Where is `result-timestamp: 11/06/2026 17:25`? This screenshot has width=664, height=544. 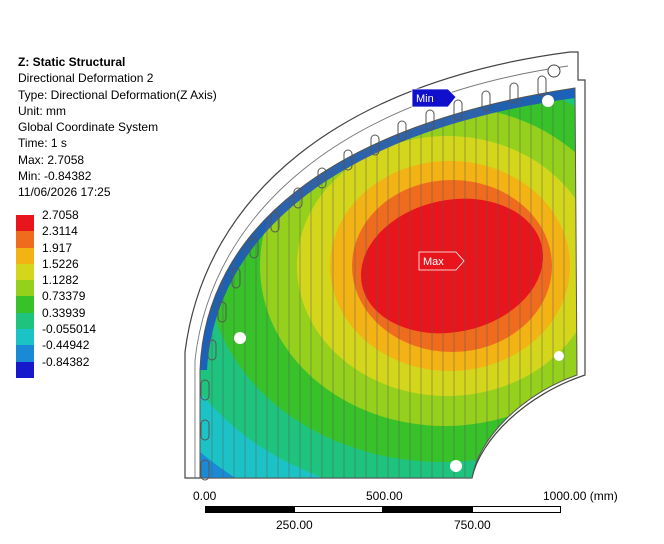
result-timestamp: 11/06/2026 17:25 is located at coordinates (64, 192).